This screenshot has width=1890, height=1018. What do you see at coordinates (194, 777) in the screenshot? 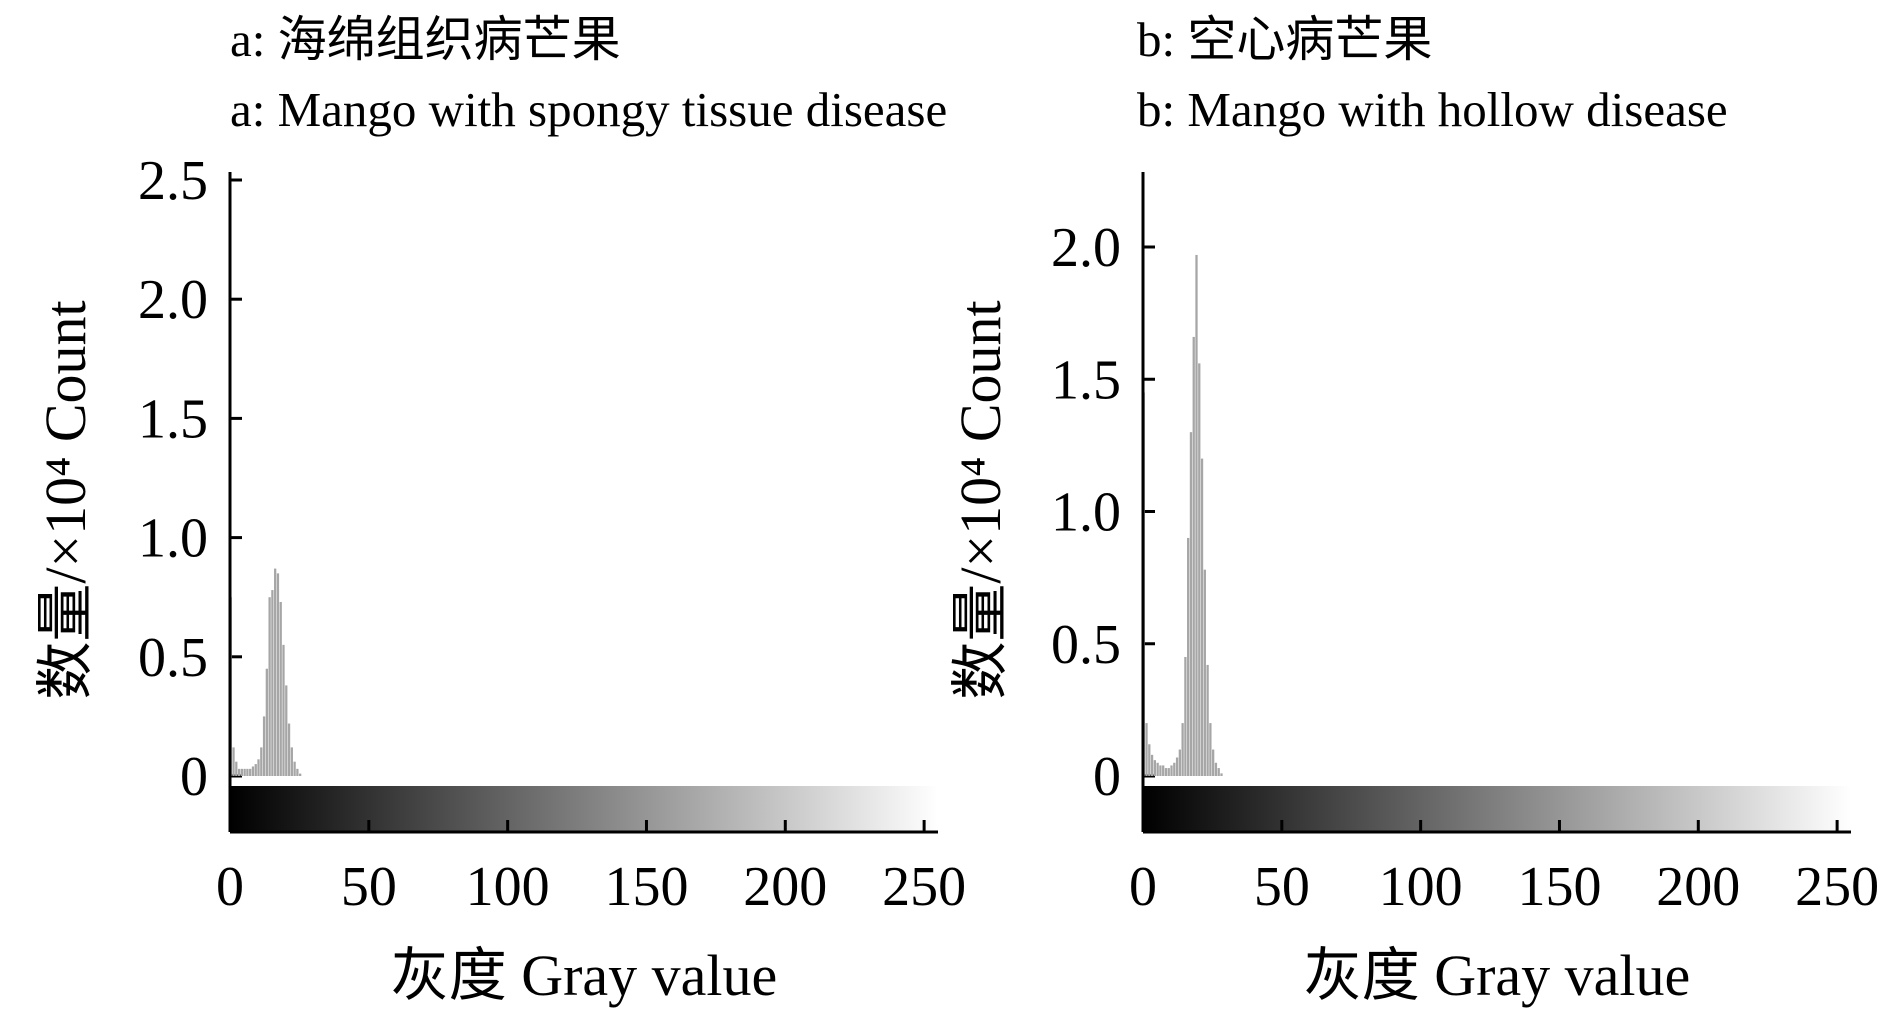
I see `panel-a-y-tick-label: 0` at bounding box center [194, 777].